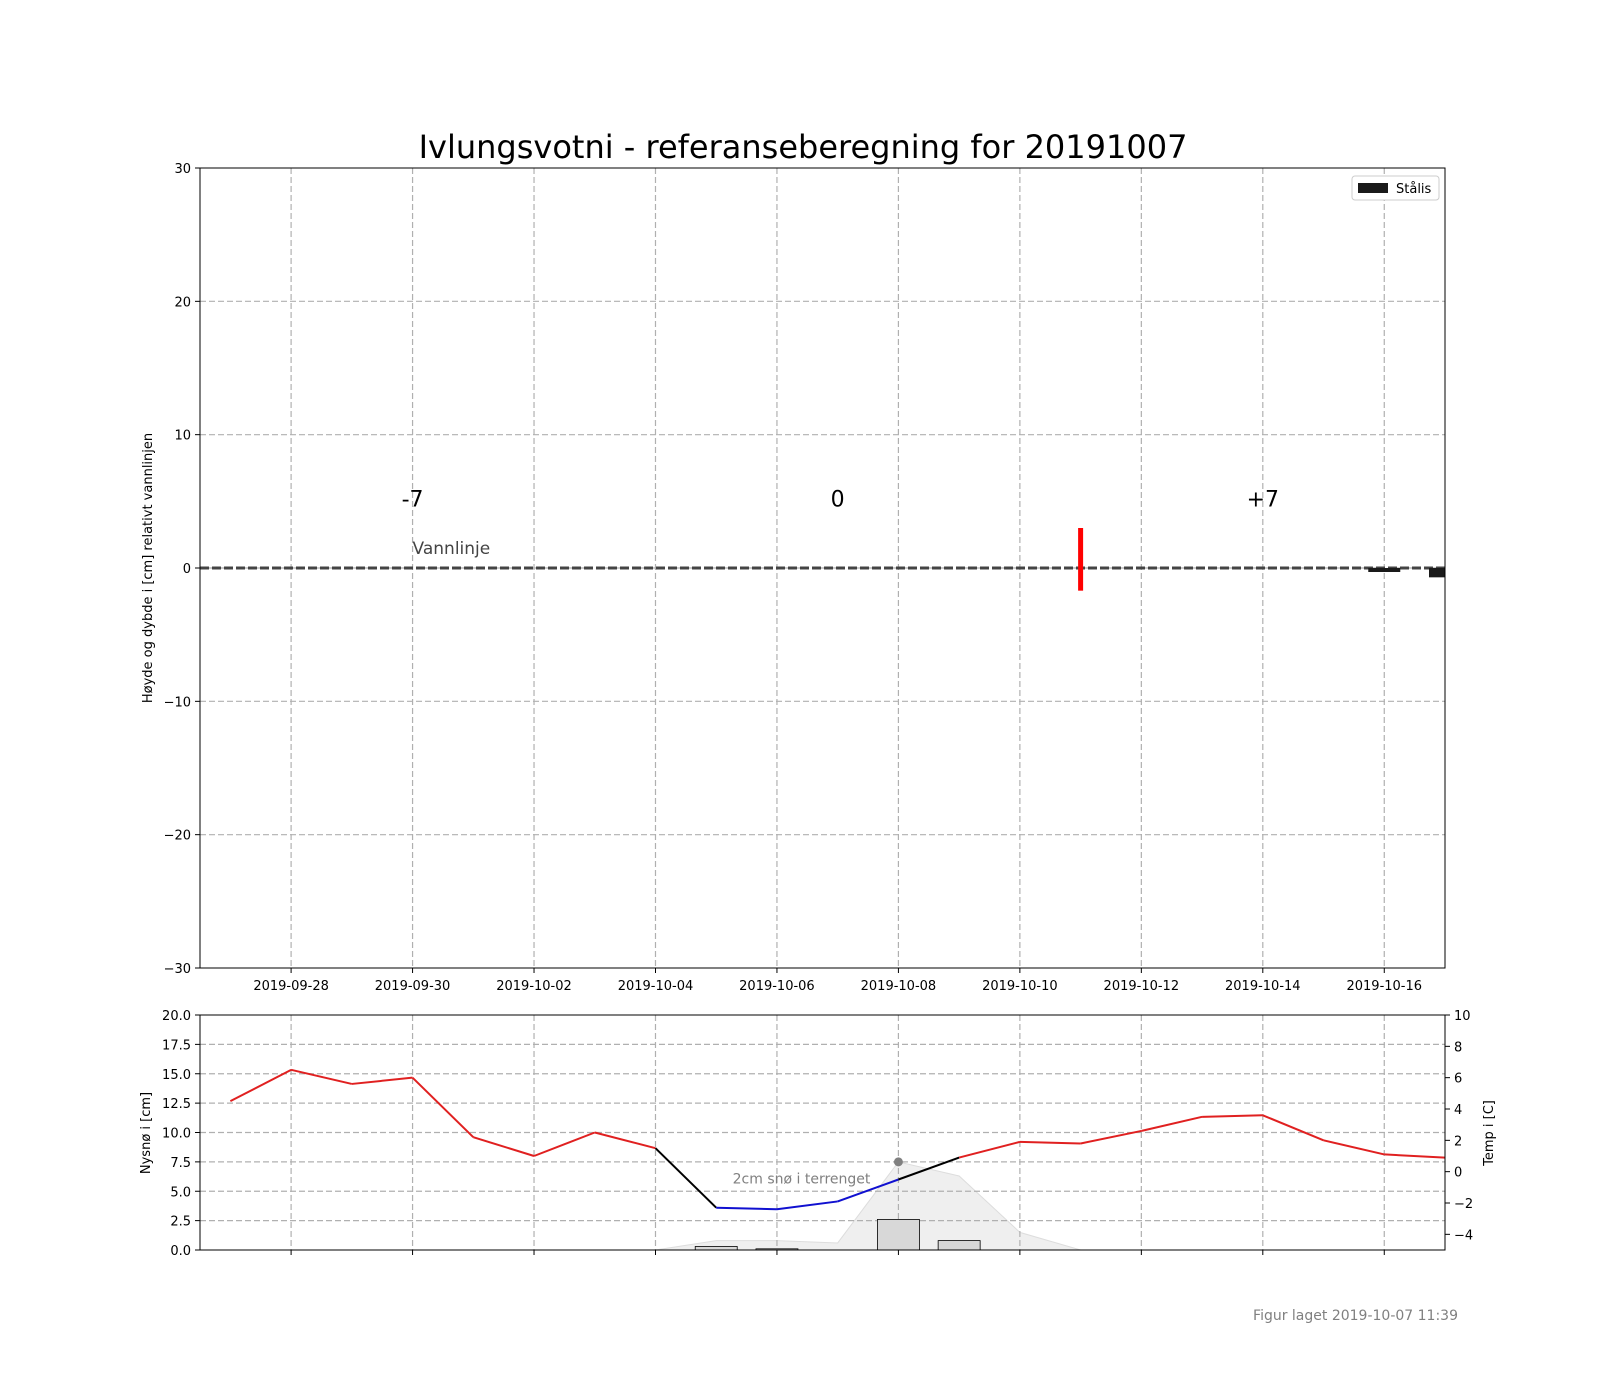 The height and width of the screenshot is (1400, 1600). Describe the element at coordinates (176, 1045) in the screenshot. I see `bottom-left-y-tick-label: 17.5` at that location.